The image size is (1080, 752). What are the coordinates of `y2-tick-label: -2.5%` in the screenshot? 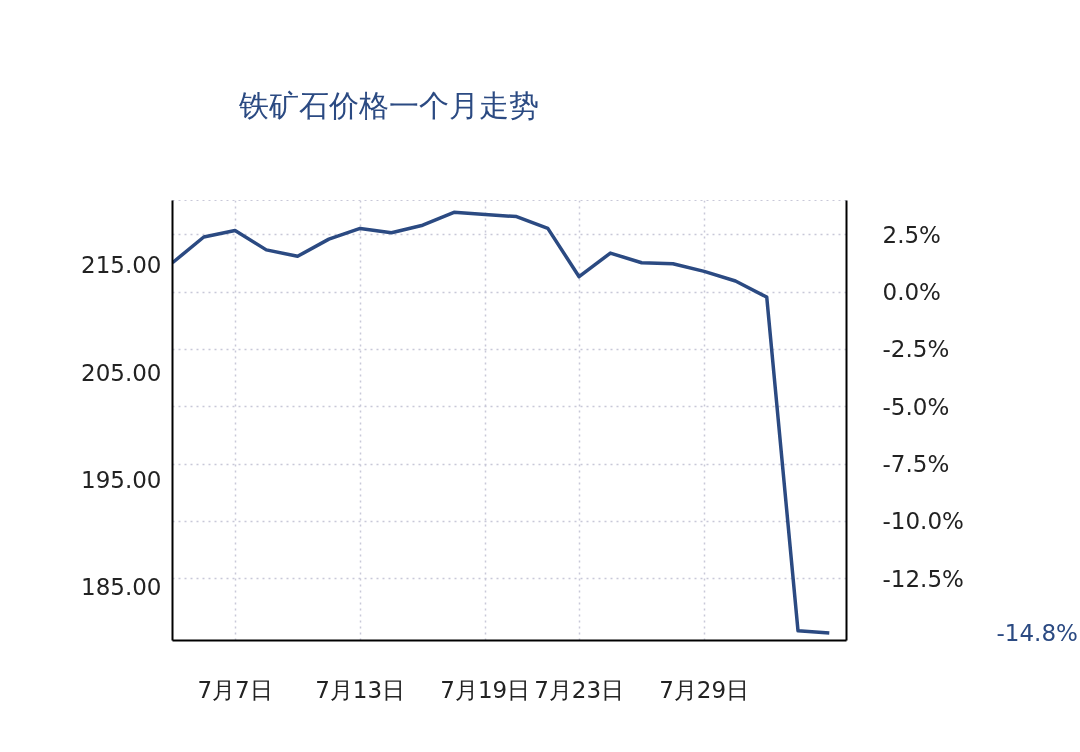 It's located at (916, 349).